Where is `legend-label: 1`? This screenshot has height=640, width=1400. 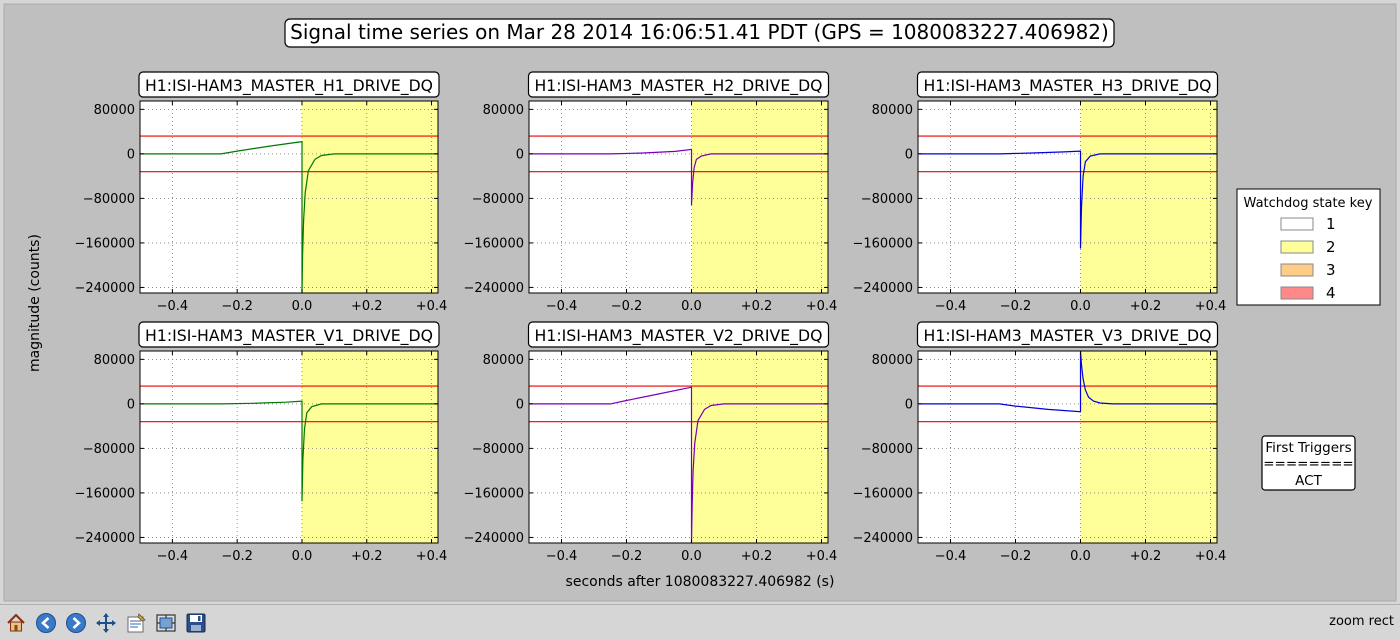
legend-label: 1 is located at coordinates (1331, 224).